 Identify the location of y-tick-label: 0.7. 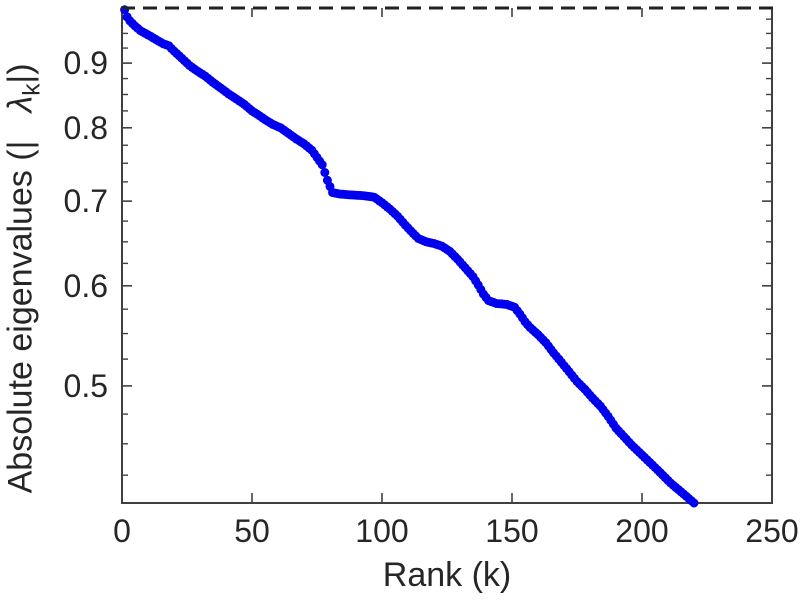
(86, 201).